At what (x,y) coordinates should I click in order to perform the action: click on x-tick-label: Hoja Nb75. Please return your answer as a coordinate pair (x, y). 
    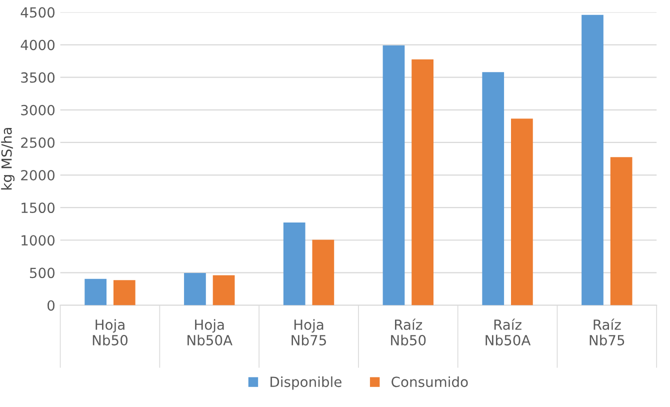
    Looking at the image, I should click on (309, 332).